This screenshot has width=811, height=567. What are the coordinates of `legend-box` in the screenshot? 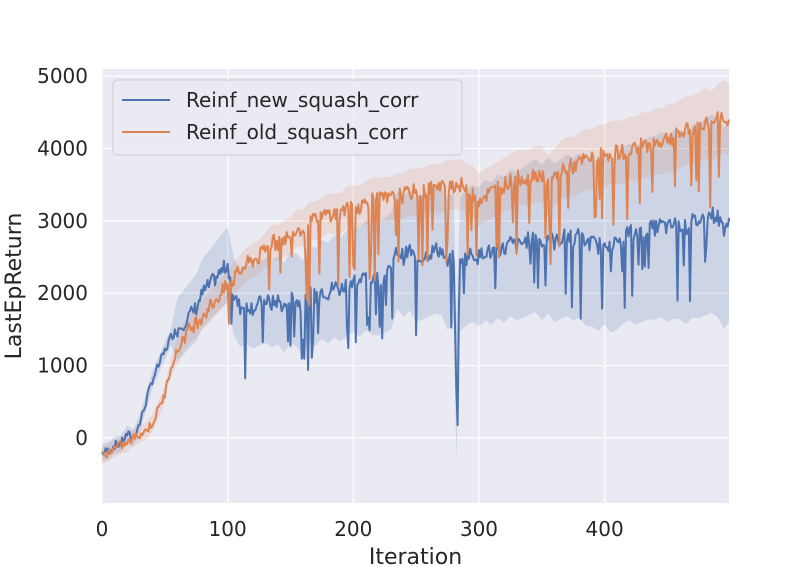 It's located at (287, 117).